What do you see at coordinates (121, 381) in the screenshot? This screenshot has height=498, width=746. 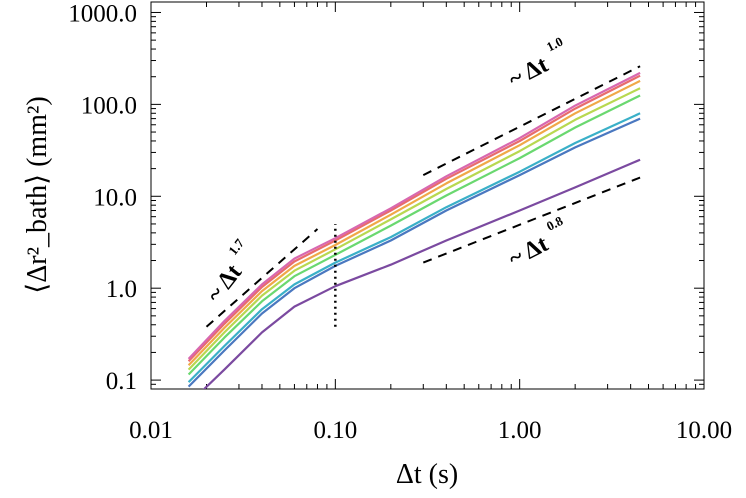 I see `y-tick-label: 0.1` at bounding box center [121, 381].